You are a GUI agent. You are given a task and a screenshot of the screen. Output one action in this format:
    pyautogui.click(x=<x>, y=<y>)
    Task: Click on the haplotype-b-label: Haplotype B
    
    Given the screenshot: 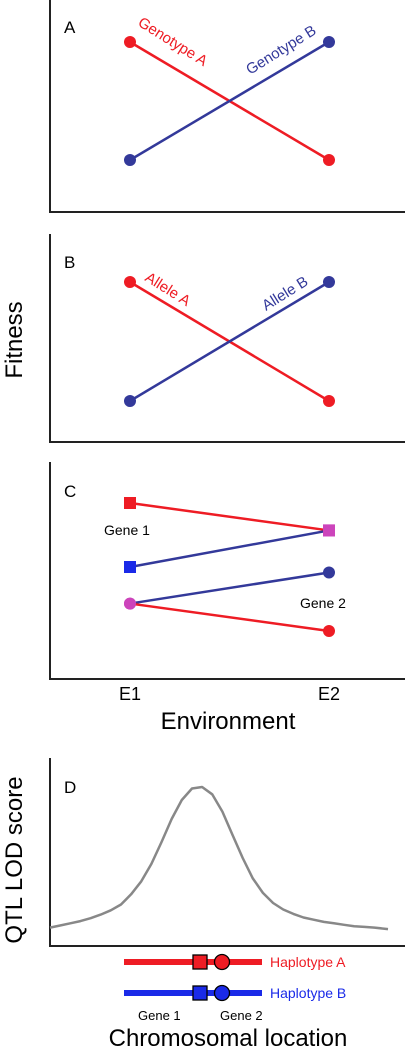 What is the action you would take?
    pyautogui.click(x=308, y=993)
    